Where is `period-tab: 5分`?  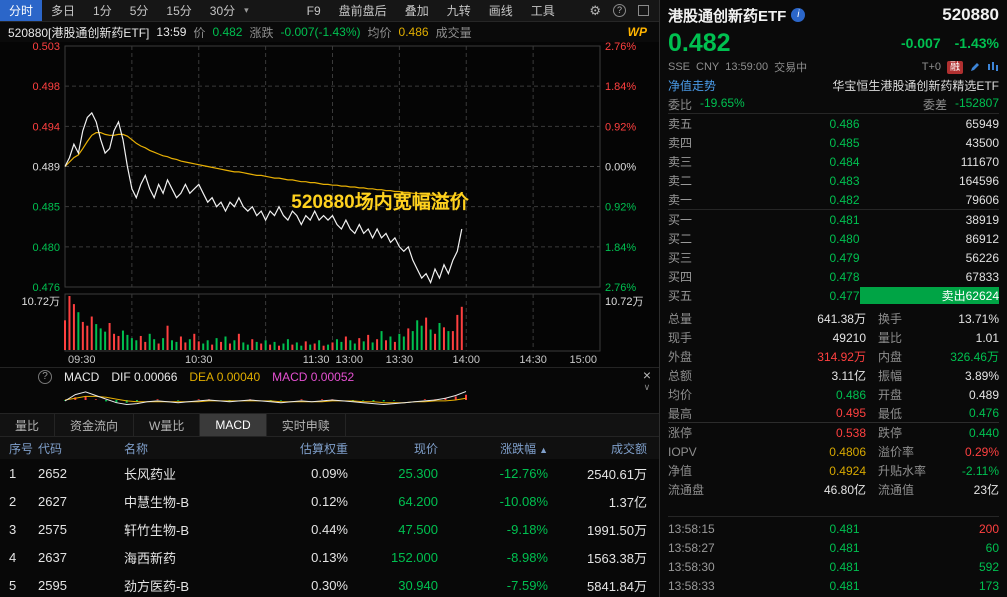 period-tab: 5分 is located at coordinates (139, 11).